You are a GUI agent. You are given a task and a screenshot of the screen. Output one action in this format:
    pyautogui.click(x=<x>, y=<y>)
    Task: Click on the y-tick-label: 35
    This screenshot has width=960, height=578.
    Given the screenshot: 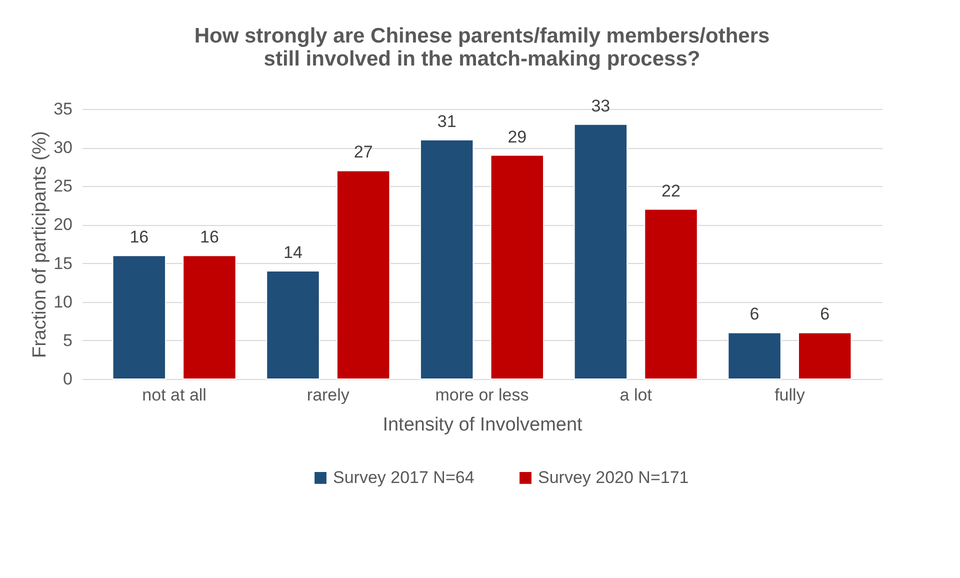 What is the action you would take?
    pyautogui.click(x=63, y=109)
    